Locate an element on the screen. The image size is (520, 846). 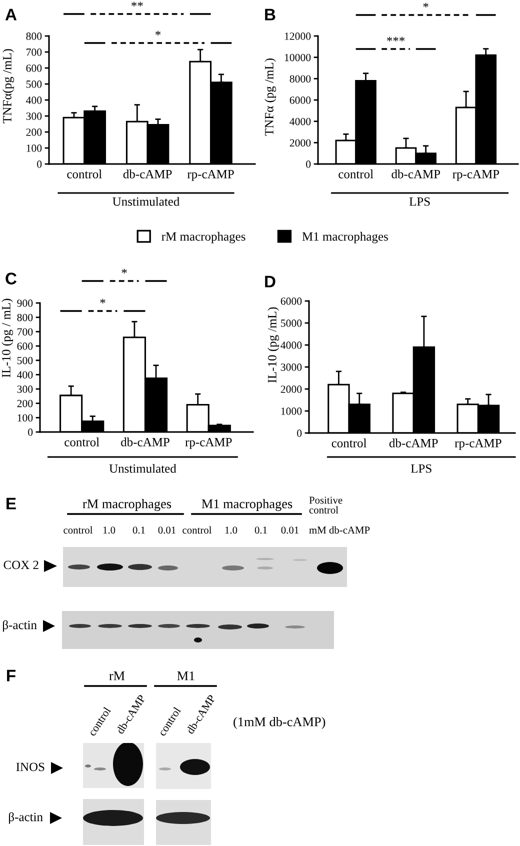
annotation: * is located at coordinates (103, 301).